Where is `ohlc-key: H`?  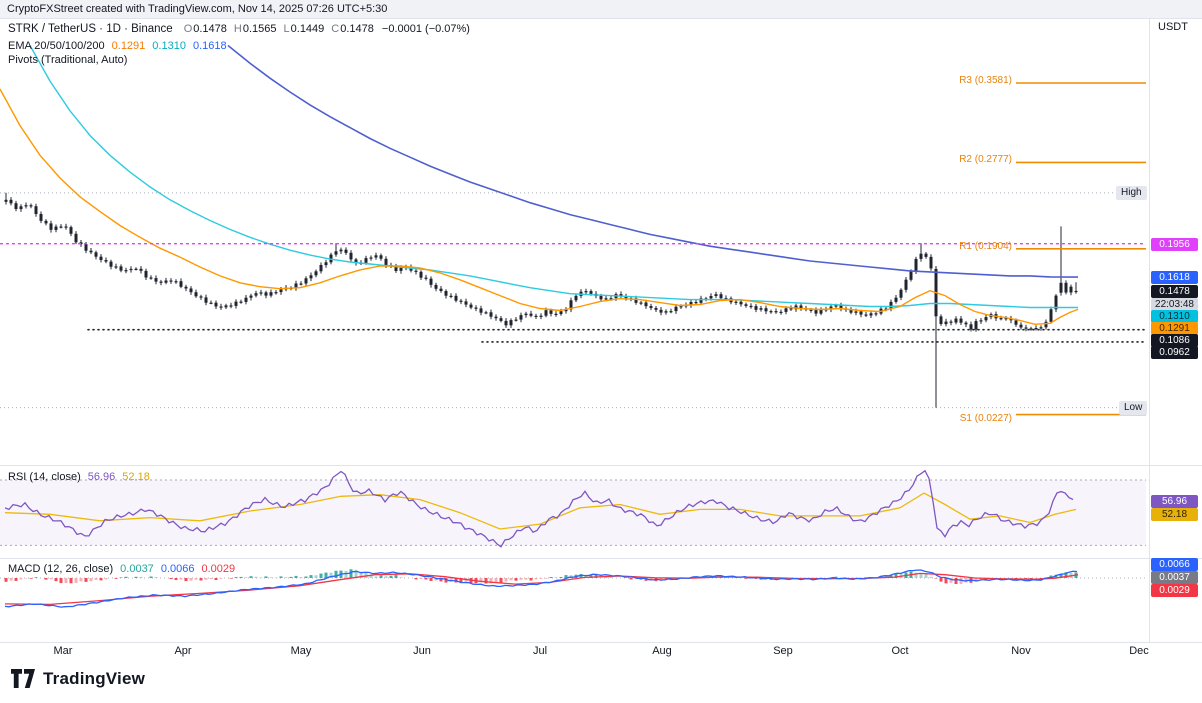
ohlc-key: H is located at coordinates (237, 29).